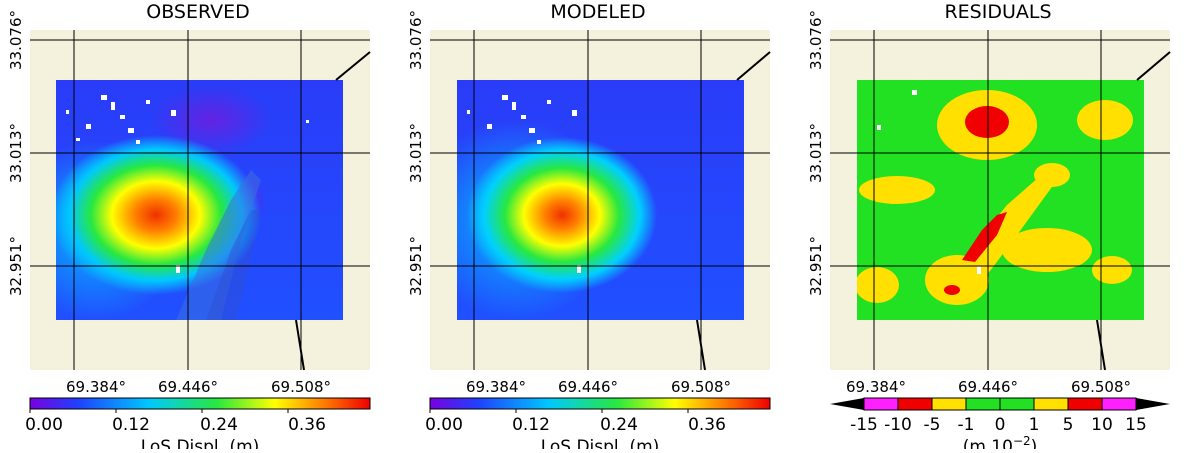  Describe the element at coordinates (1136, 425) in the screenshot. I see `colorbar-tick: 15` at that location.